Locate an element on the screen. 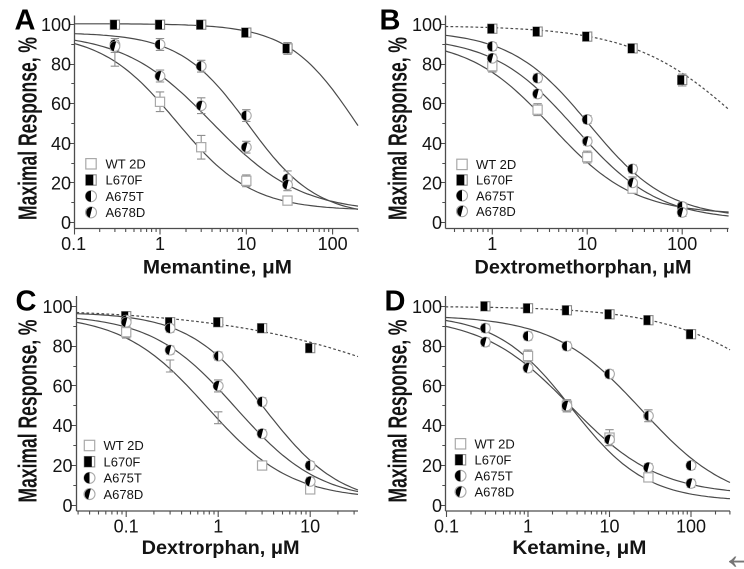 Image resolution: width=744 pixels, height=569 pixels. svg-text: A is located at coordinates (25, 21).